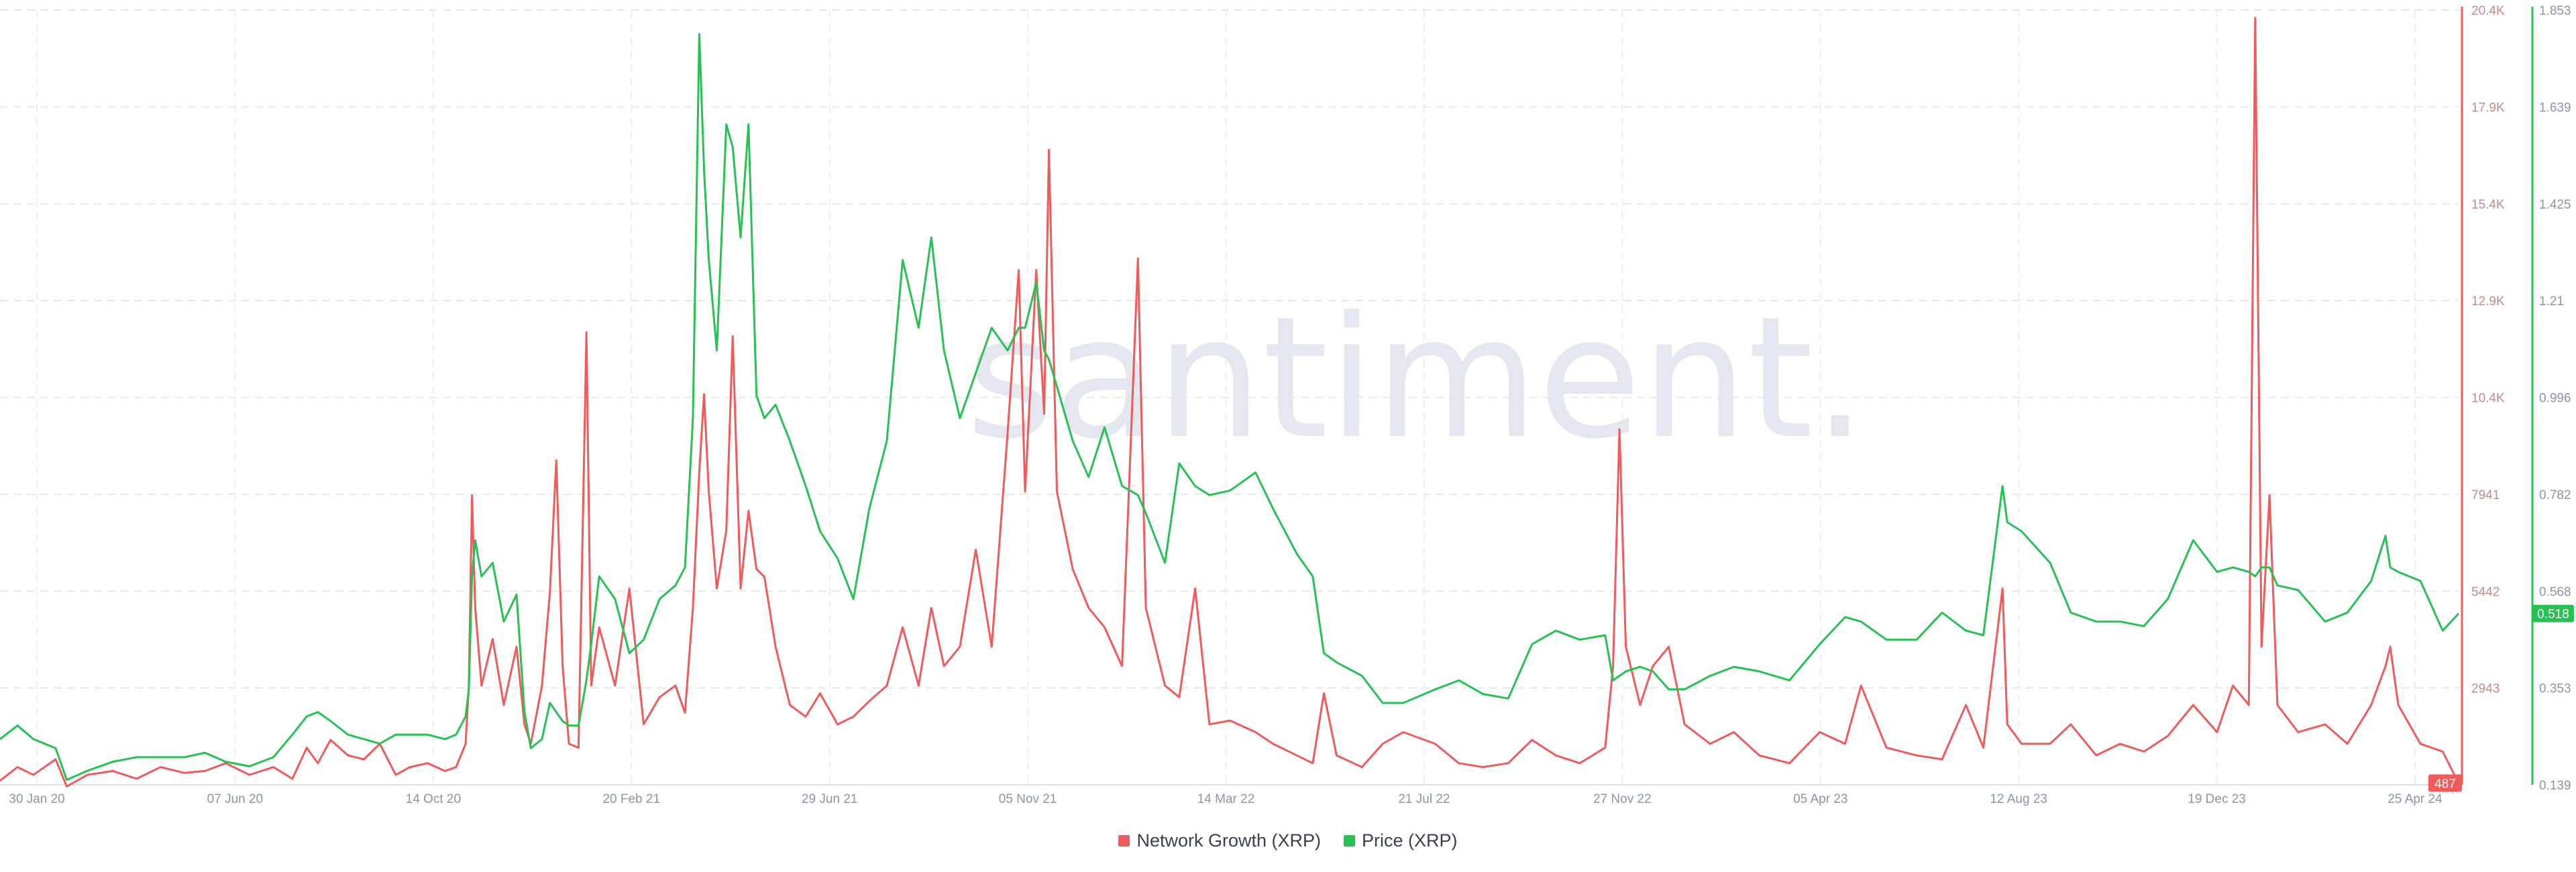  What do you see at coordinates (2555, 689) in the screenshot?
I see `y-tick-label-right: 0.353` at bounding box center [2555, 689].